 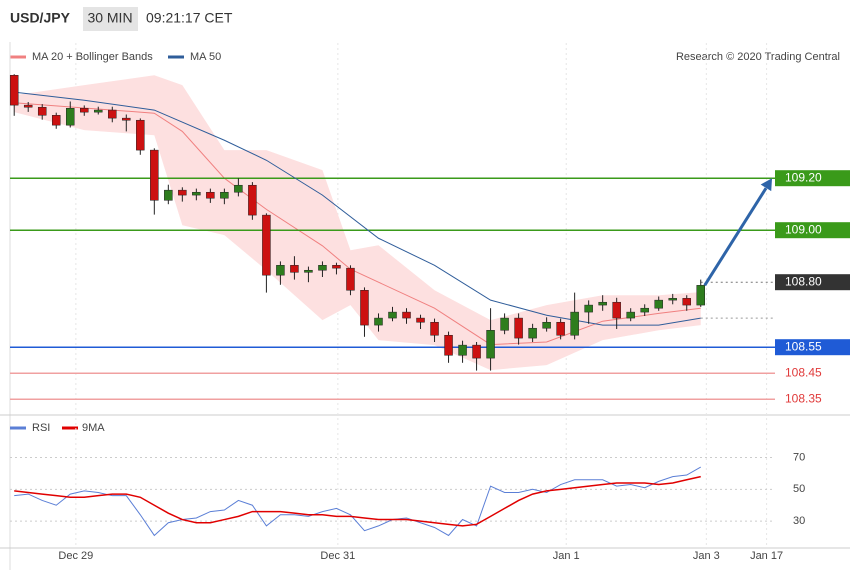 What do you see at coordinates (766, 556) in the screenshot?
I see `x-tick-label: Jan 17` at bounding box center [766, 556].